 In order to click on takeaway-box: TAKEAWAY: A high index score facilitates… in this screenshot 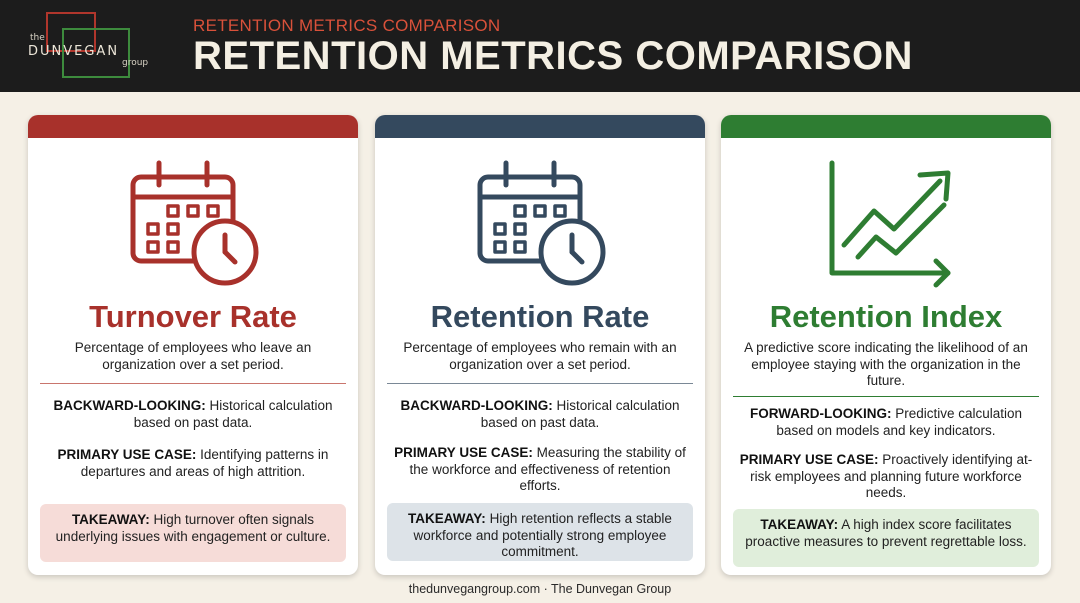, I will do `click(886, 538)`.